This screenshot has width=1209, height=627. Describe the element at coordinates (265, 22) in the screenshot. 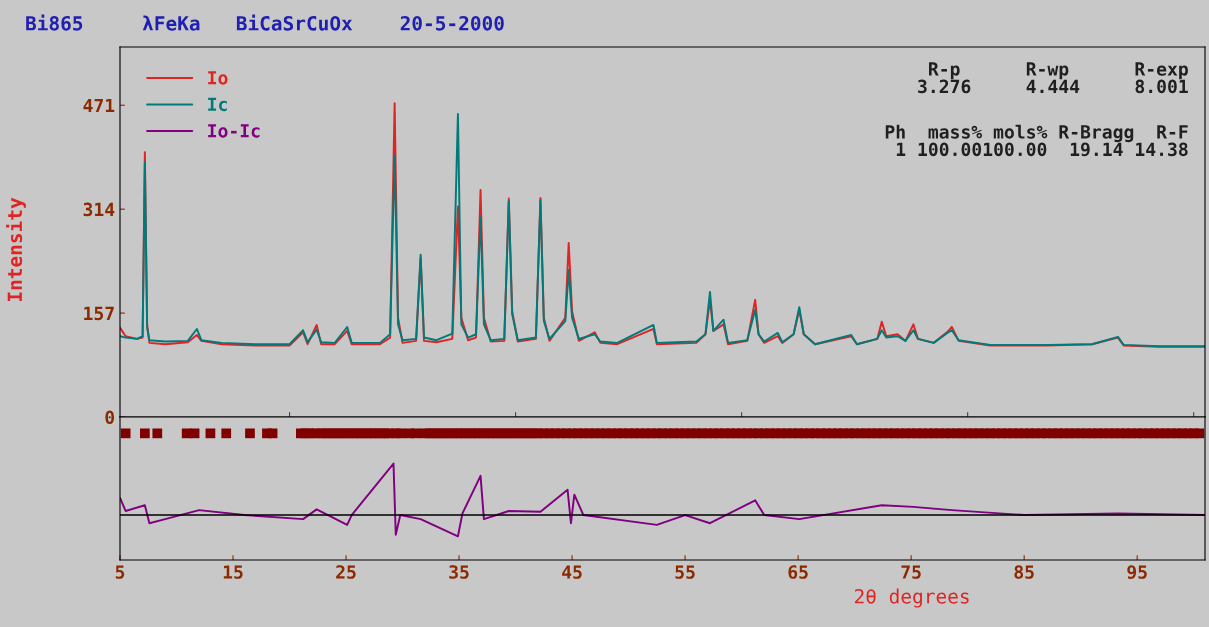

I see `chart-title: Bi865 λFeKa BiCaSrCuOx 20-5-2000` at that location.